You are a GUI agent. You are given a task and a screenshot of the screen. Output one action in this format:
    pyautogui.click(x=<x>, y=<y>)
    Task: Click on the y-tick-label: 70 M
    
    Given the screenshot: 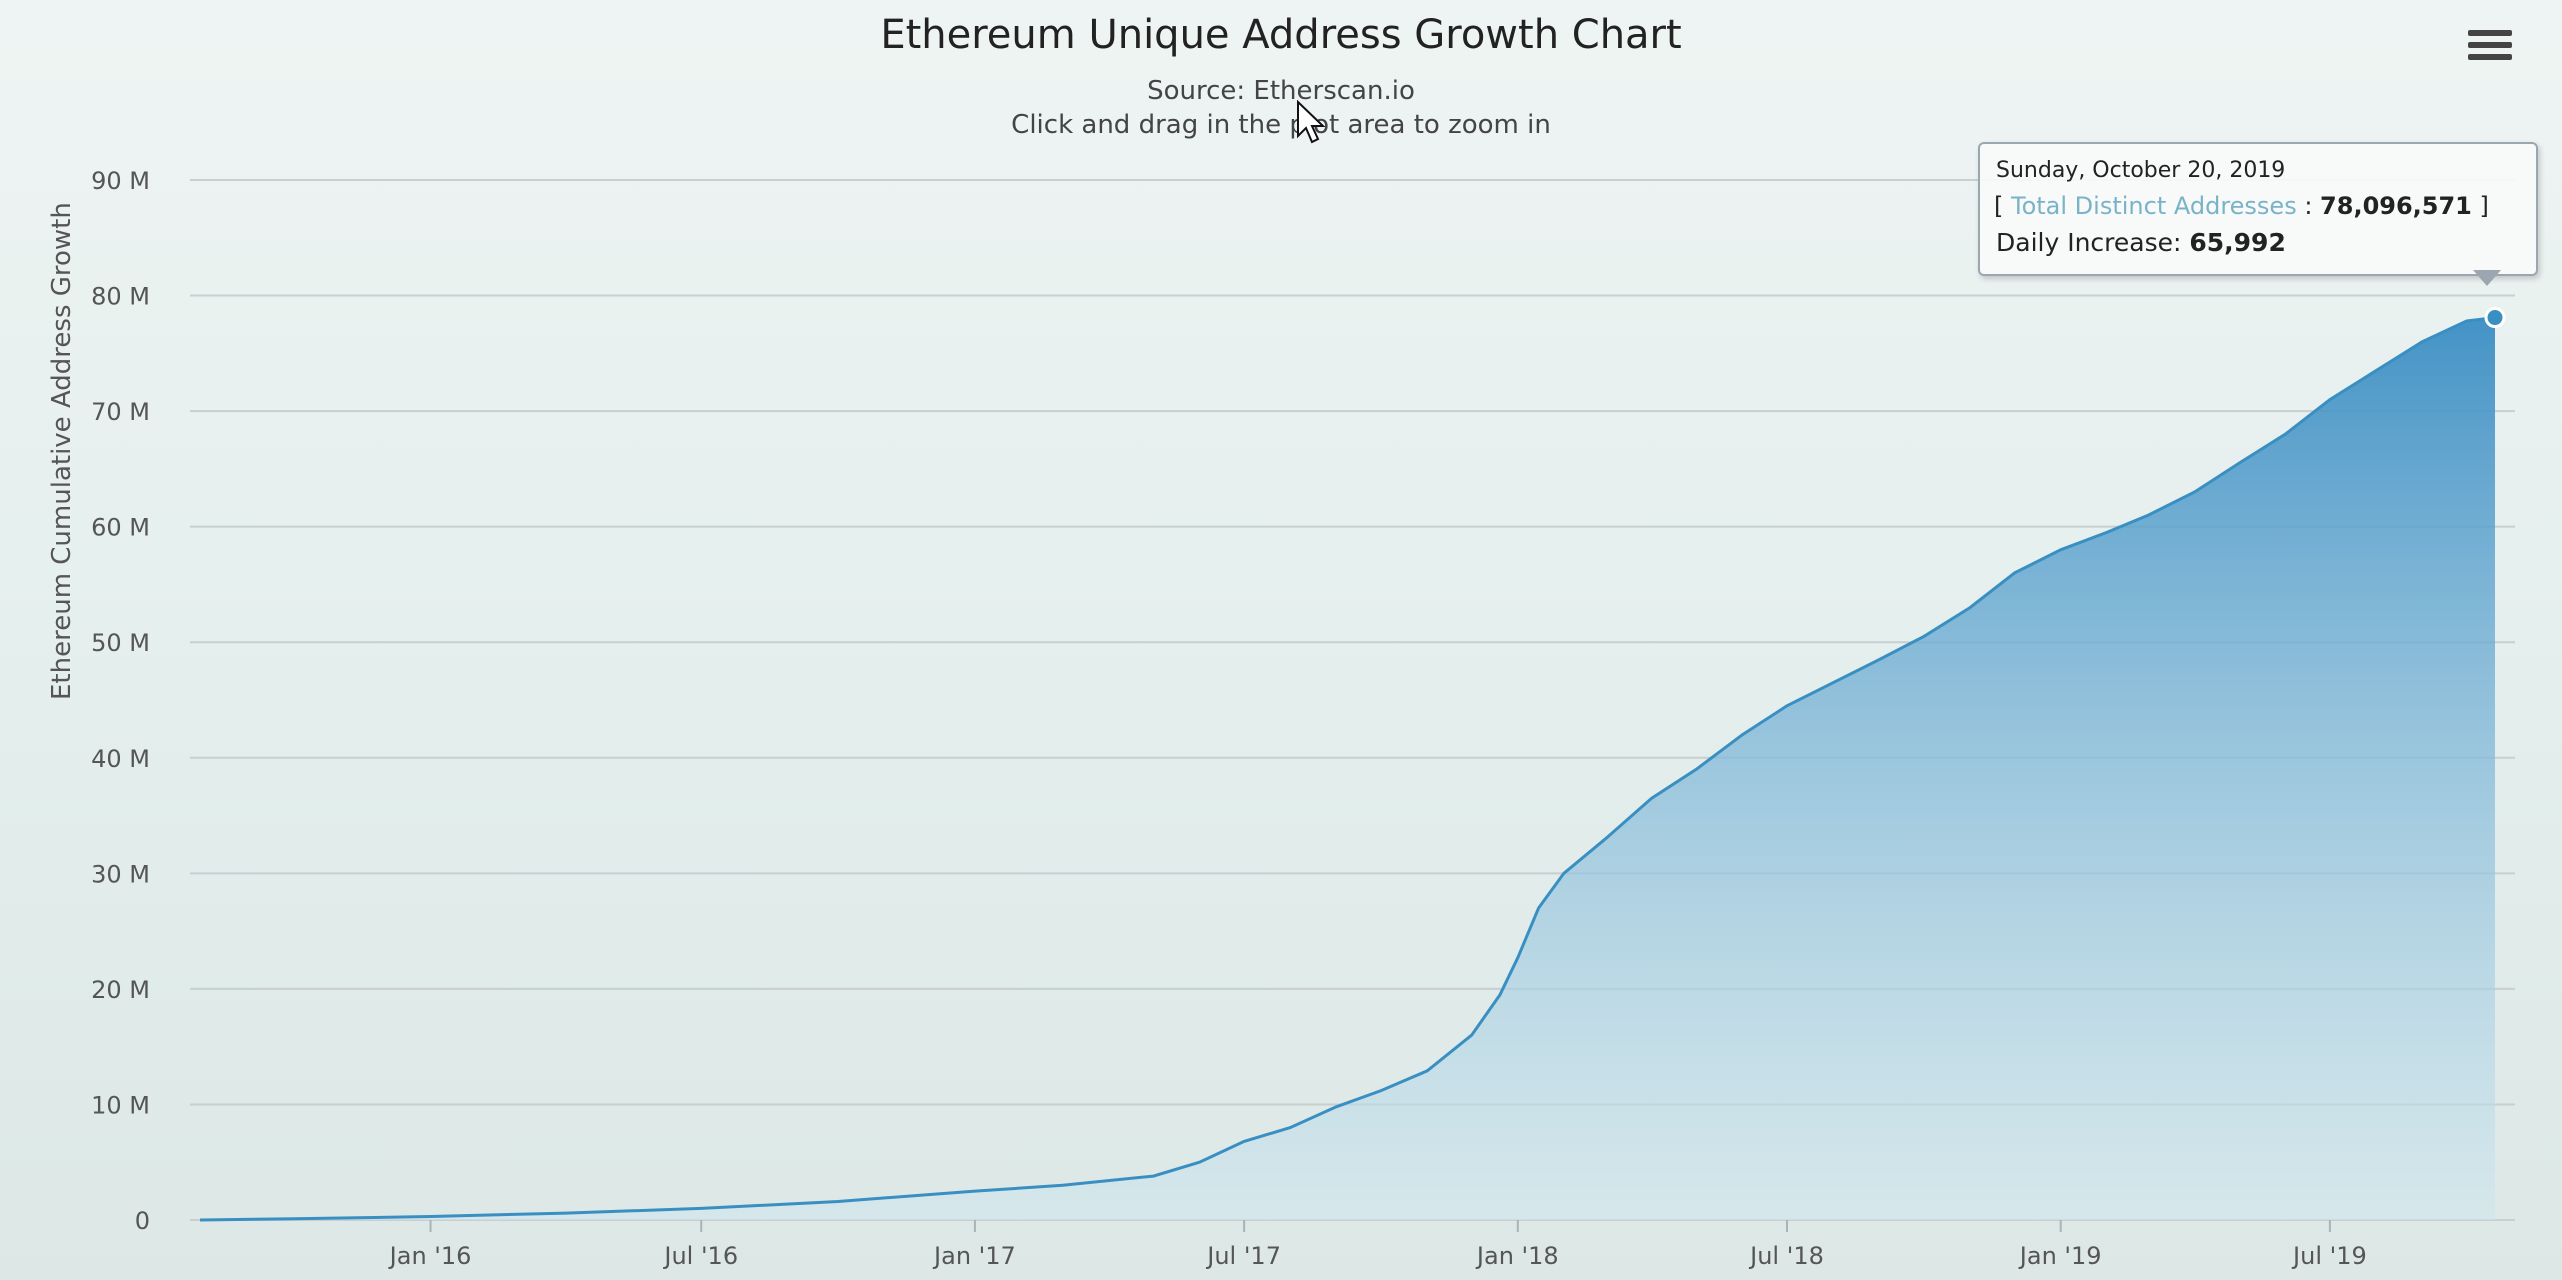 What is the action you would take?
    pyautogui.click(x=120, y=412)
    